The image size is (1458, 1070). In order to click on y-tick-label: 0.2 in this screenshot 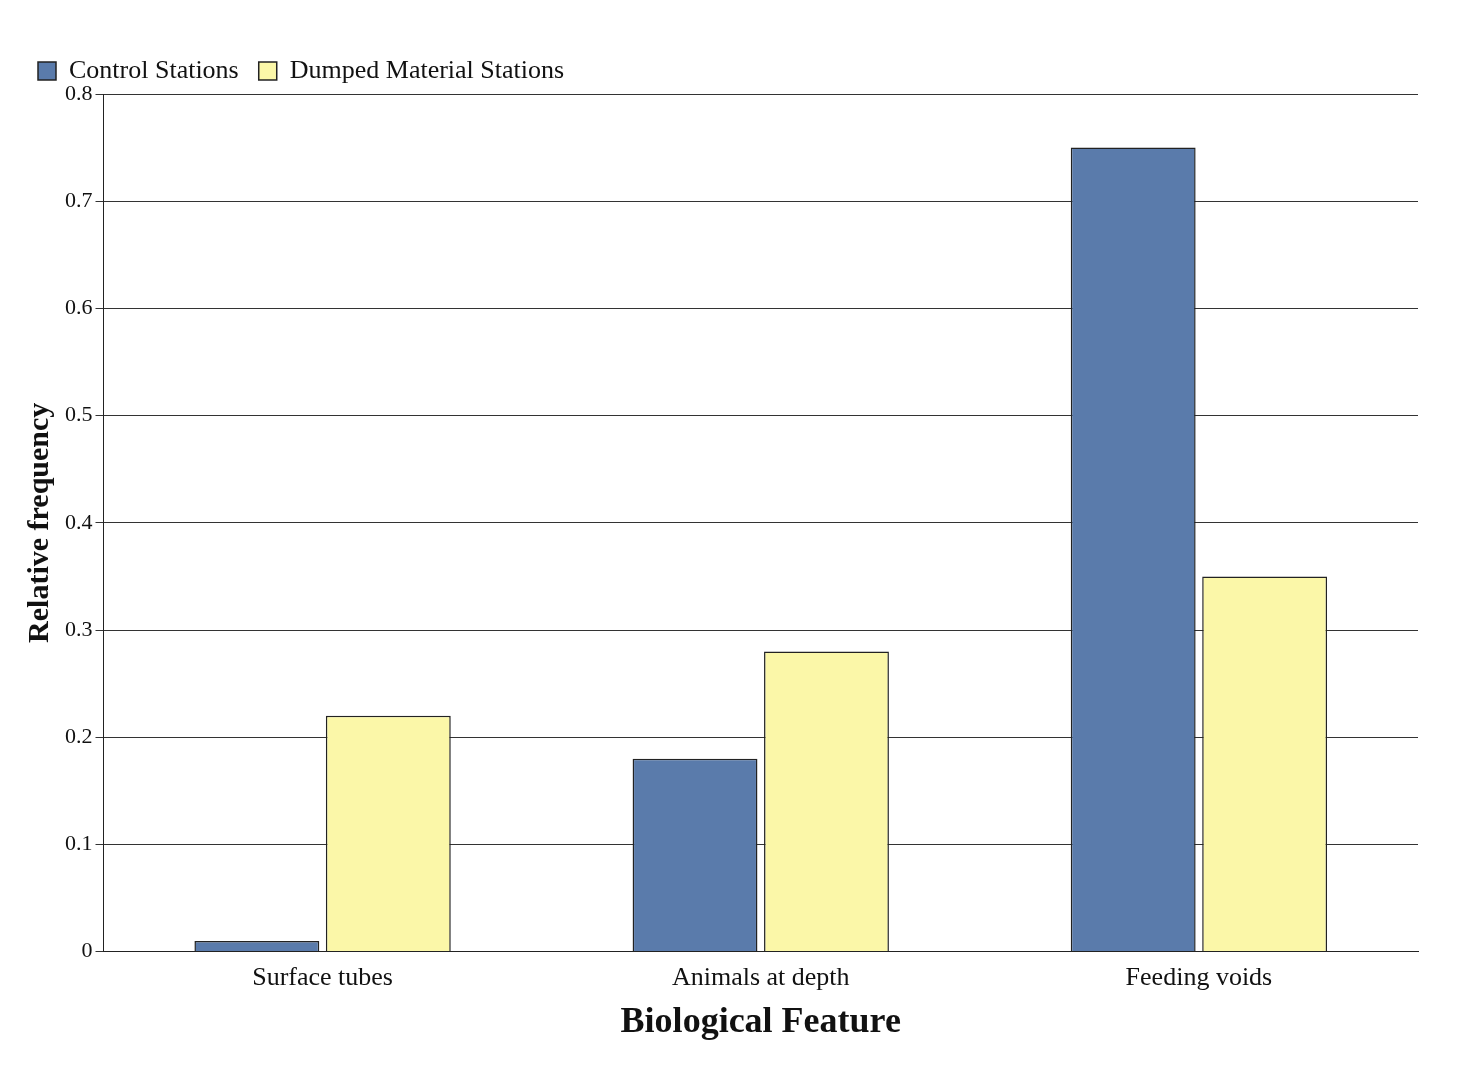, I will do `click(79, 735)`.